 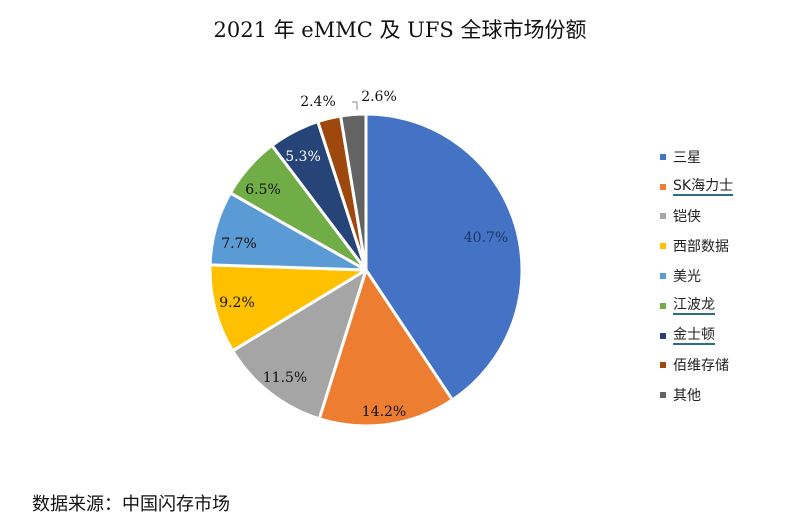 What do you see at coordinates (355, 105) in the screenshot?
I see `label-leader-line` at bounding box center [355, 105].